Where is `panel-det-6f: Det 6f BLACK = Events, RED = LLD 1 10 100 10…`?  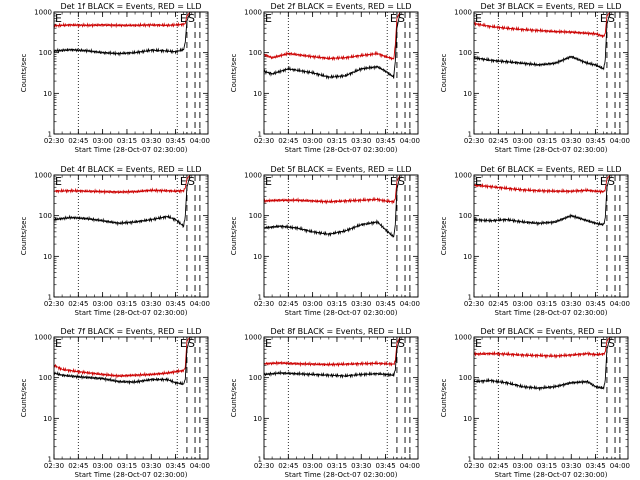
panel-det-6f: Det 6f BLACK = Events, RED = LLD 1 10 100 10… is located at coordinates (535, 241).